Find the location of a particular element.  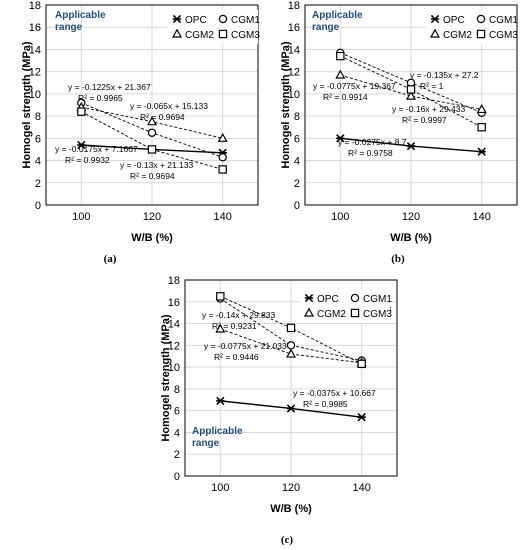

regression-equation: y = -0.1225x + 21.367 is located at coordinates (109, 87).